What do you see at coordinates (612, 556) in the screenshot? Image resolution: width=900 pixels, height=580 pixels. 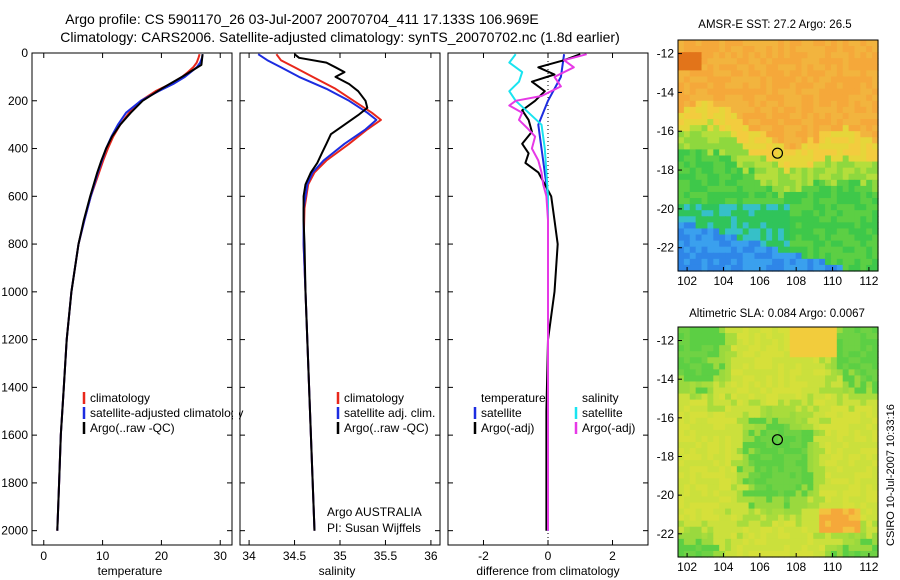 I see `difference-xticklabel-2: 2` at bounding box center [612, 556].